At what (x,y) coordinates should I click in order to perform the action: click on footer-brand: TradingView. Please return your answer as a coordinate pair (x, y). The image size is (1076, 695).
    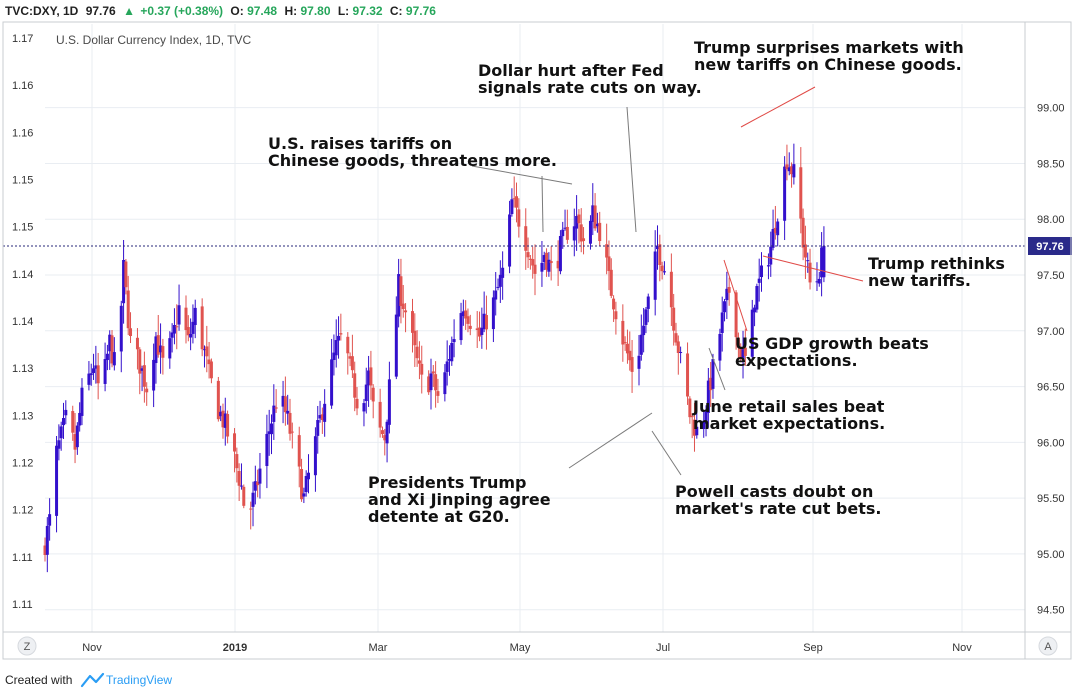
    Looking at the image, I should click on (139, 680).